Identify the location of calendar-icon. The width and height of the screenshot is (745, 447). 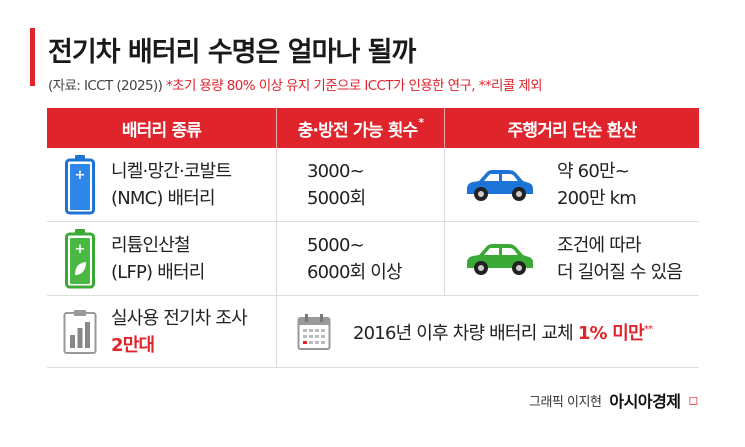
(314, 331).